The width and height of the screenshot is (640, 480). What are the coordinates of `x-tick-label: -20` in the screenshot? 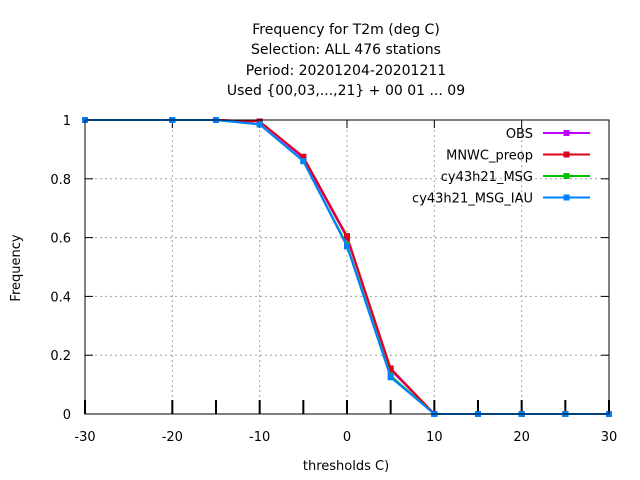 It's located at (172, 437).